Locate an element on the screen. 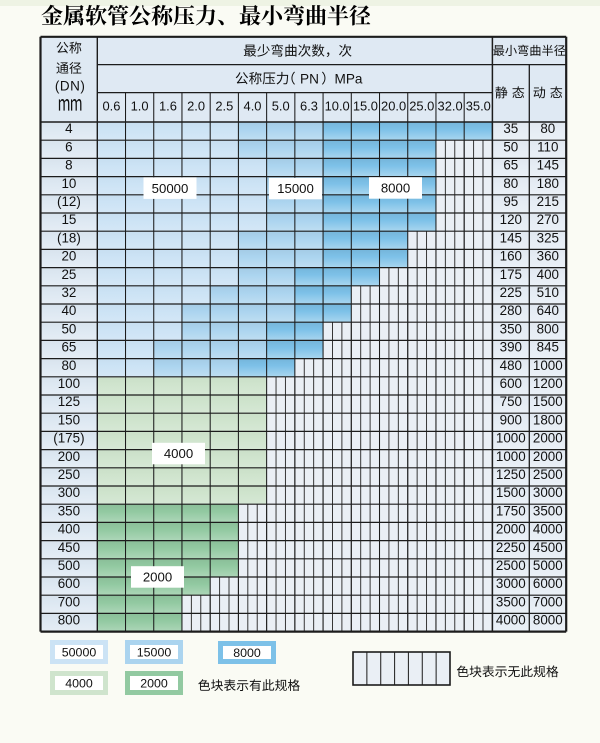  svg-text: 1.0 is located at coordinates (140, 105).